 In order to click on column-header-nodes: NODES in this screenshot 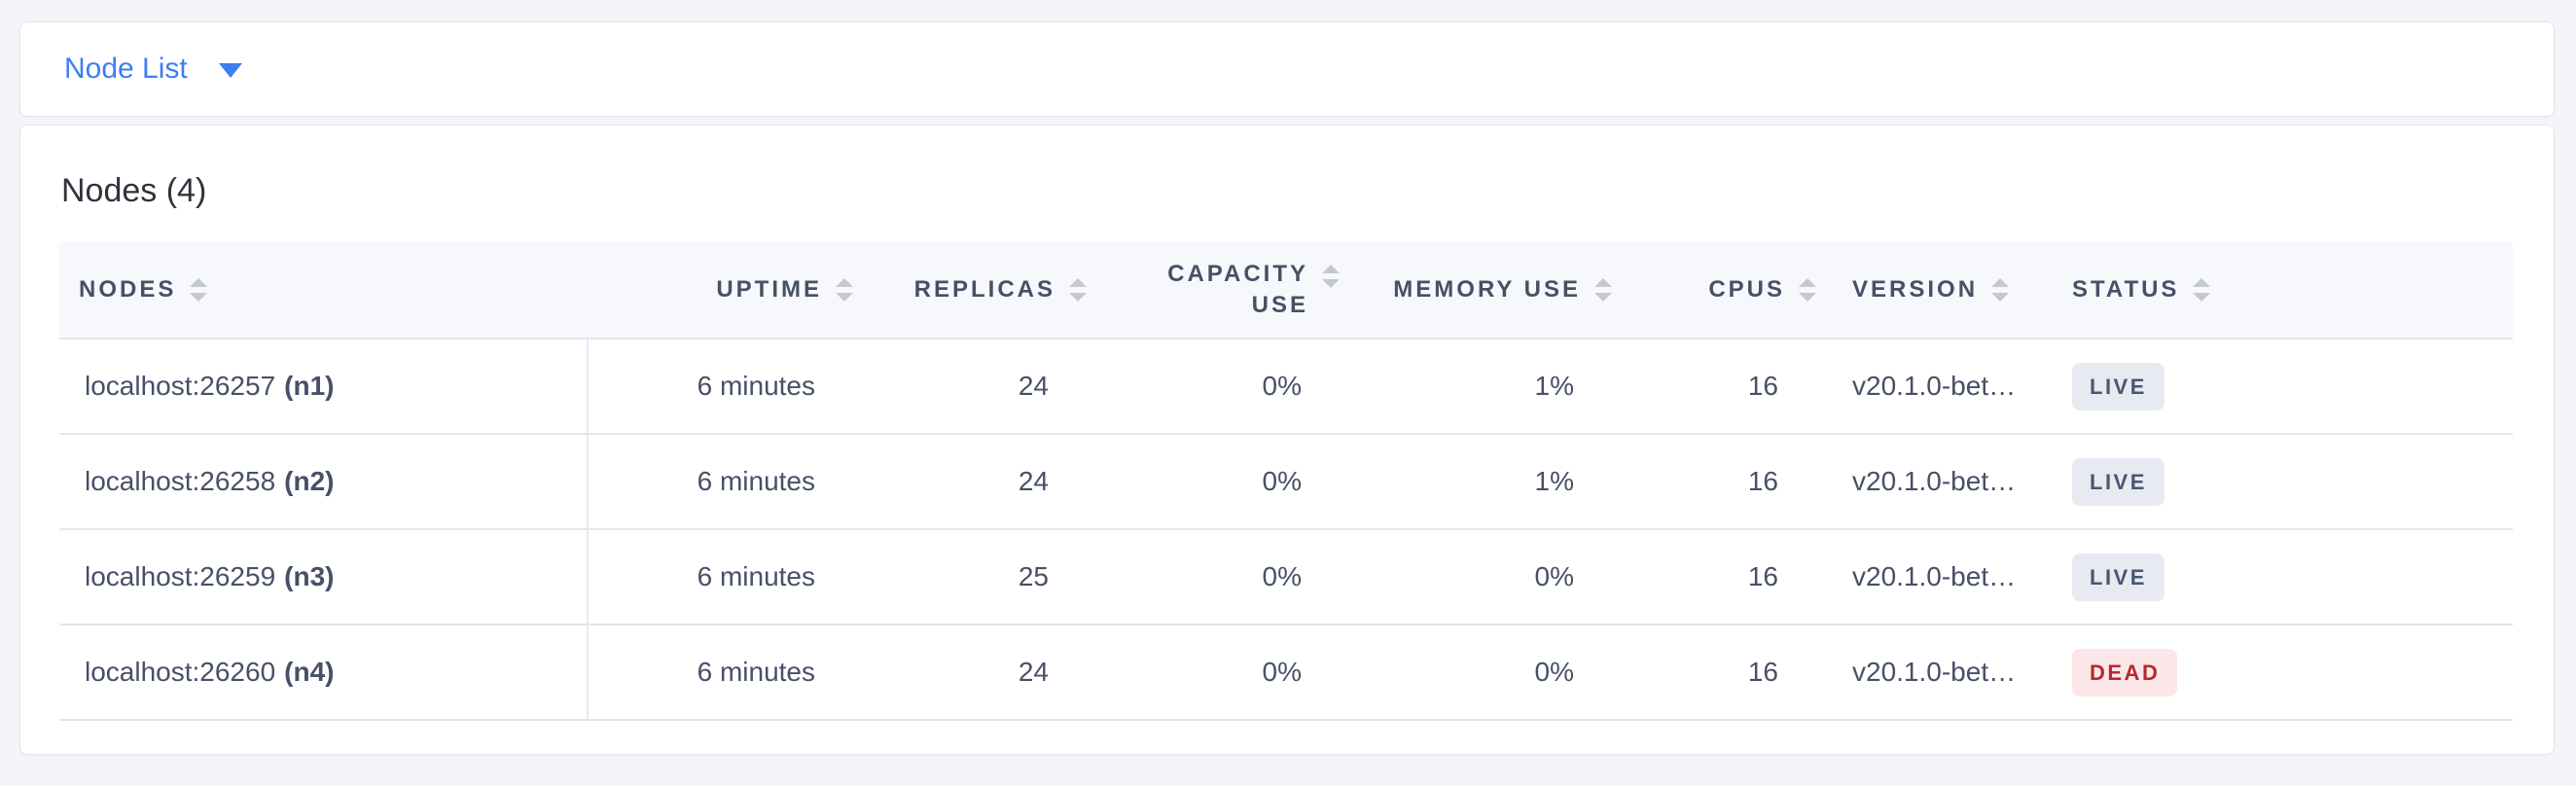, I will do `click(323, 290)`.